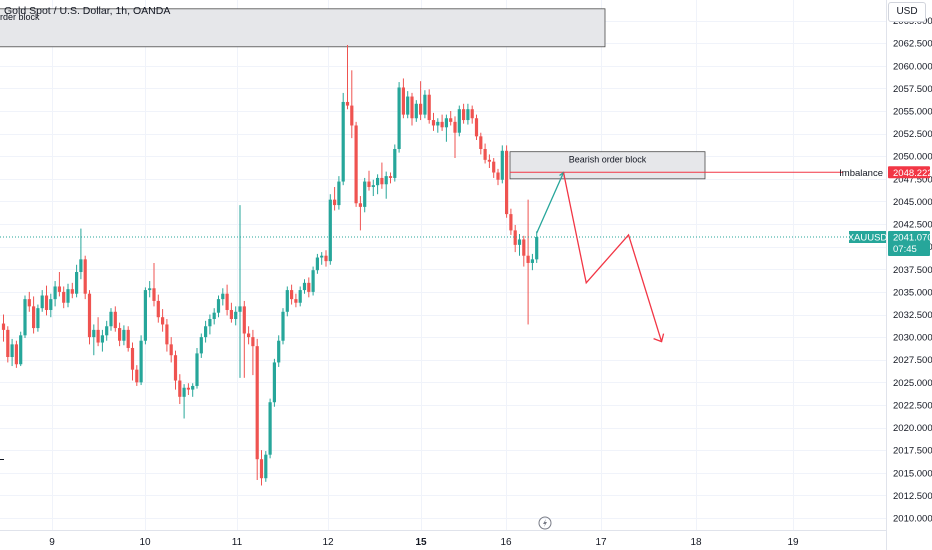 This screenshot has width=932, height=550. What do you see at coordinates (861, 173) in the screenshot?
I see `imbalance-label: Imbalance` at bounding box center [861, 173].